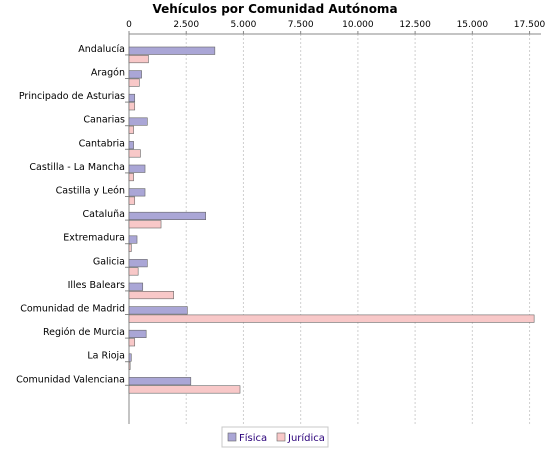 This screenshot has height=450, width=550. What do you see at coordinates (72, 96) in the screenshot?
I see `category-label: Principado de Asturias` at bounding box center [72, 96].